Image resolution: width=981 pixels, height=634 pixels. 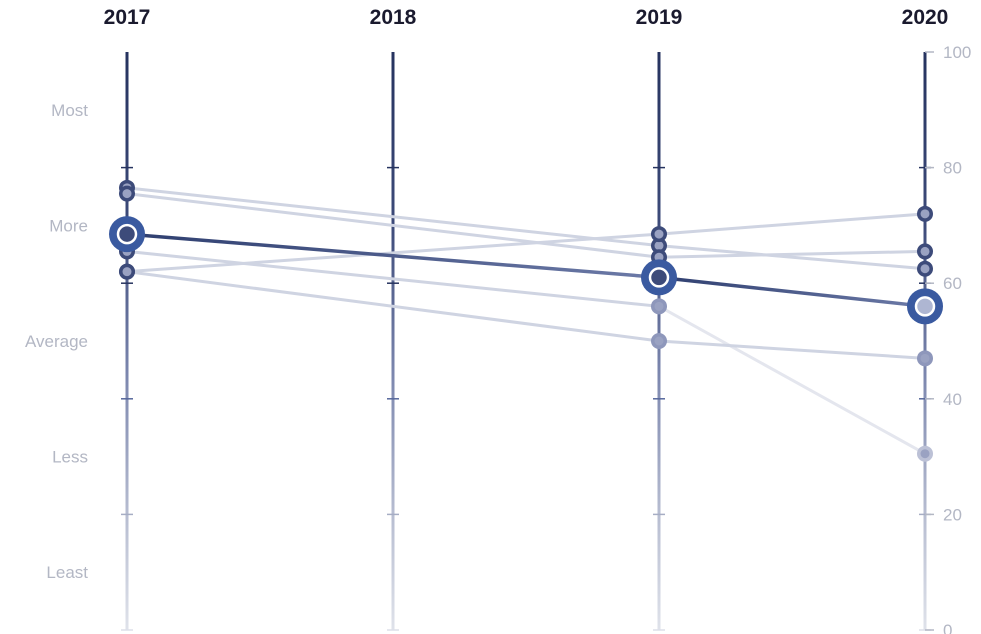 I want to click on axis-2018, so click(x=393, y=341).